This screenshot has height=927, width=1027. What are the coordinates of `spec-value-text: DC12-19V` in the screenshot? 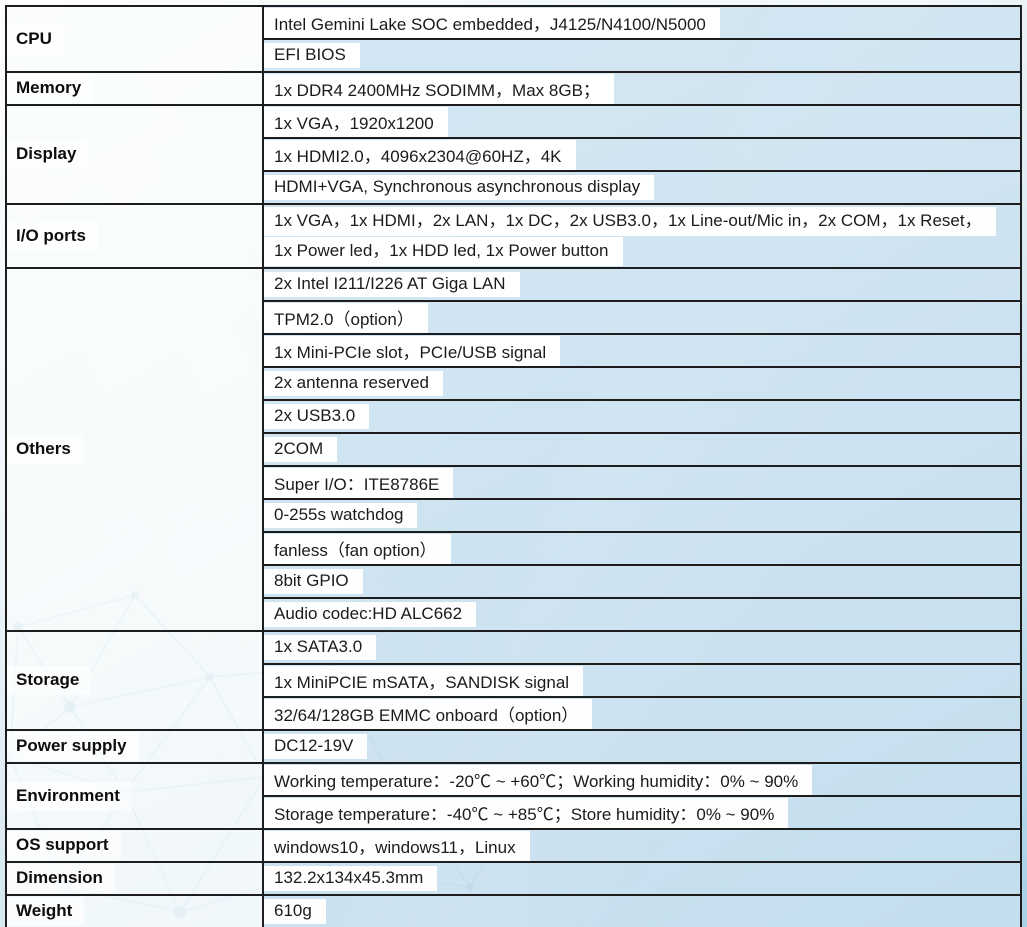 It's located at (316, 746).